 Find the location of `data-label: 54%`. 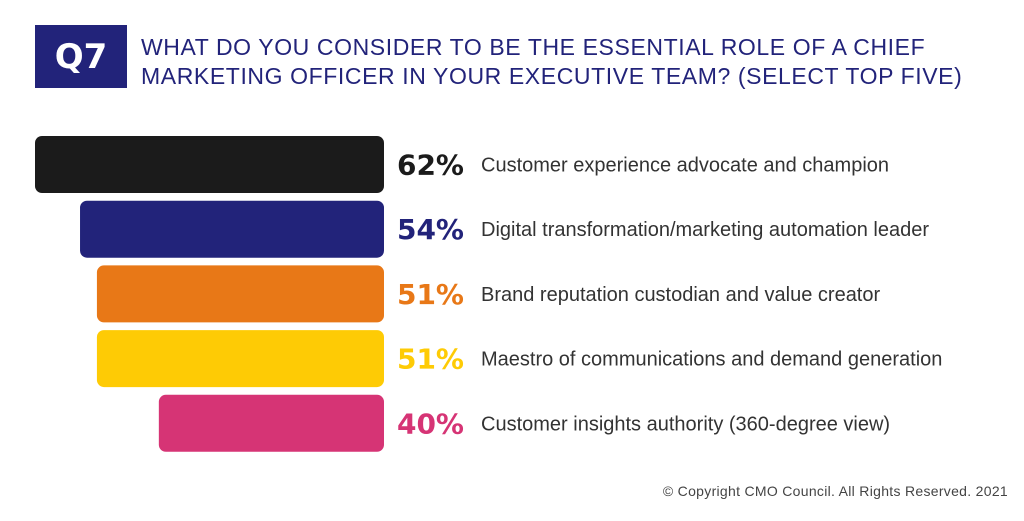

data-label: 54% is located at coordinates (430, 229).